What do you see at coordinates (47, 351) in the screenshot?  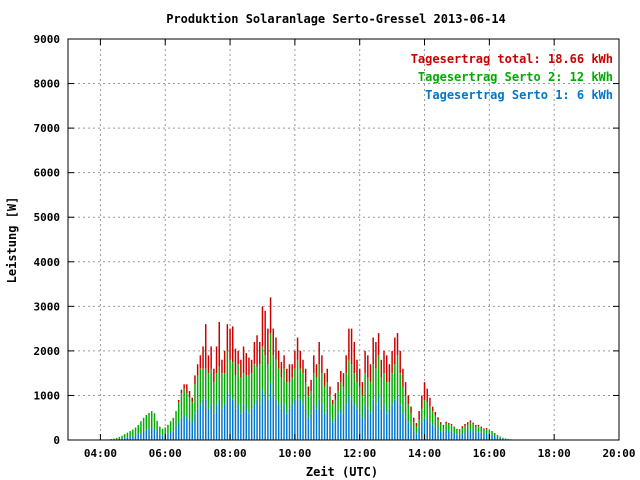 I see `y-tick-label: 2000` at bounding box center [47, 351].